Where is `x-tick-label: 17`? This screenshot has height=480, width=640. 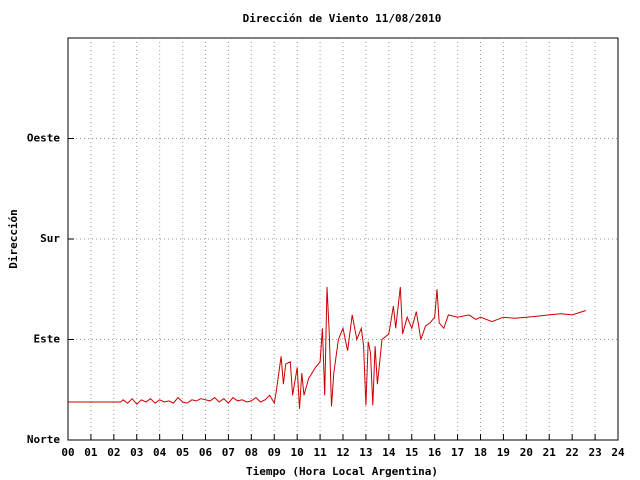 x-tick-label: 17 is located at coordinates (457, 452).